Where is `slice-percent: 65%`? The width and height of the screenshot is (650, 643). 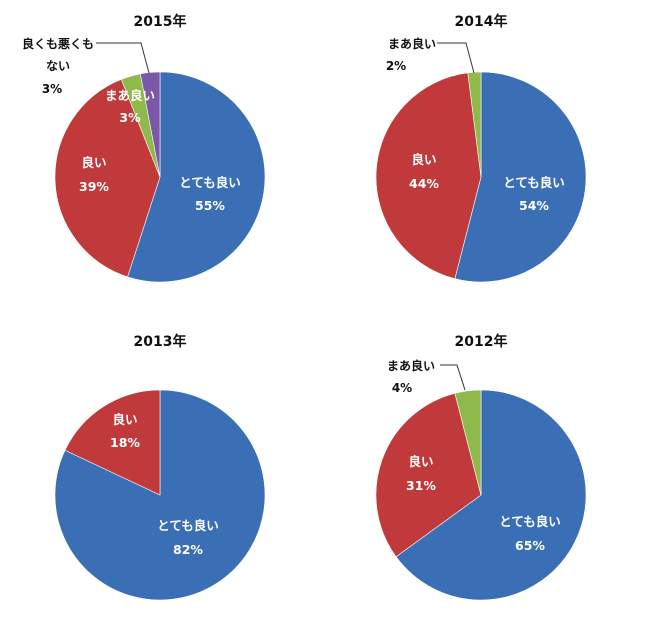
slice-percent: 65% is located at coordinates (530, 545).